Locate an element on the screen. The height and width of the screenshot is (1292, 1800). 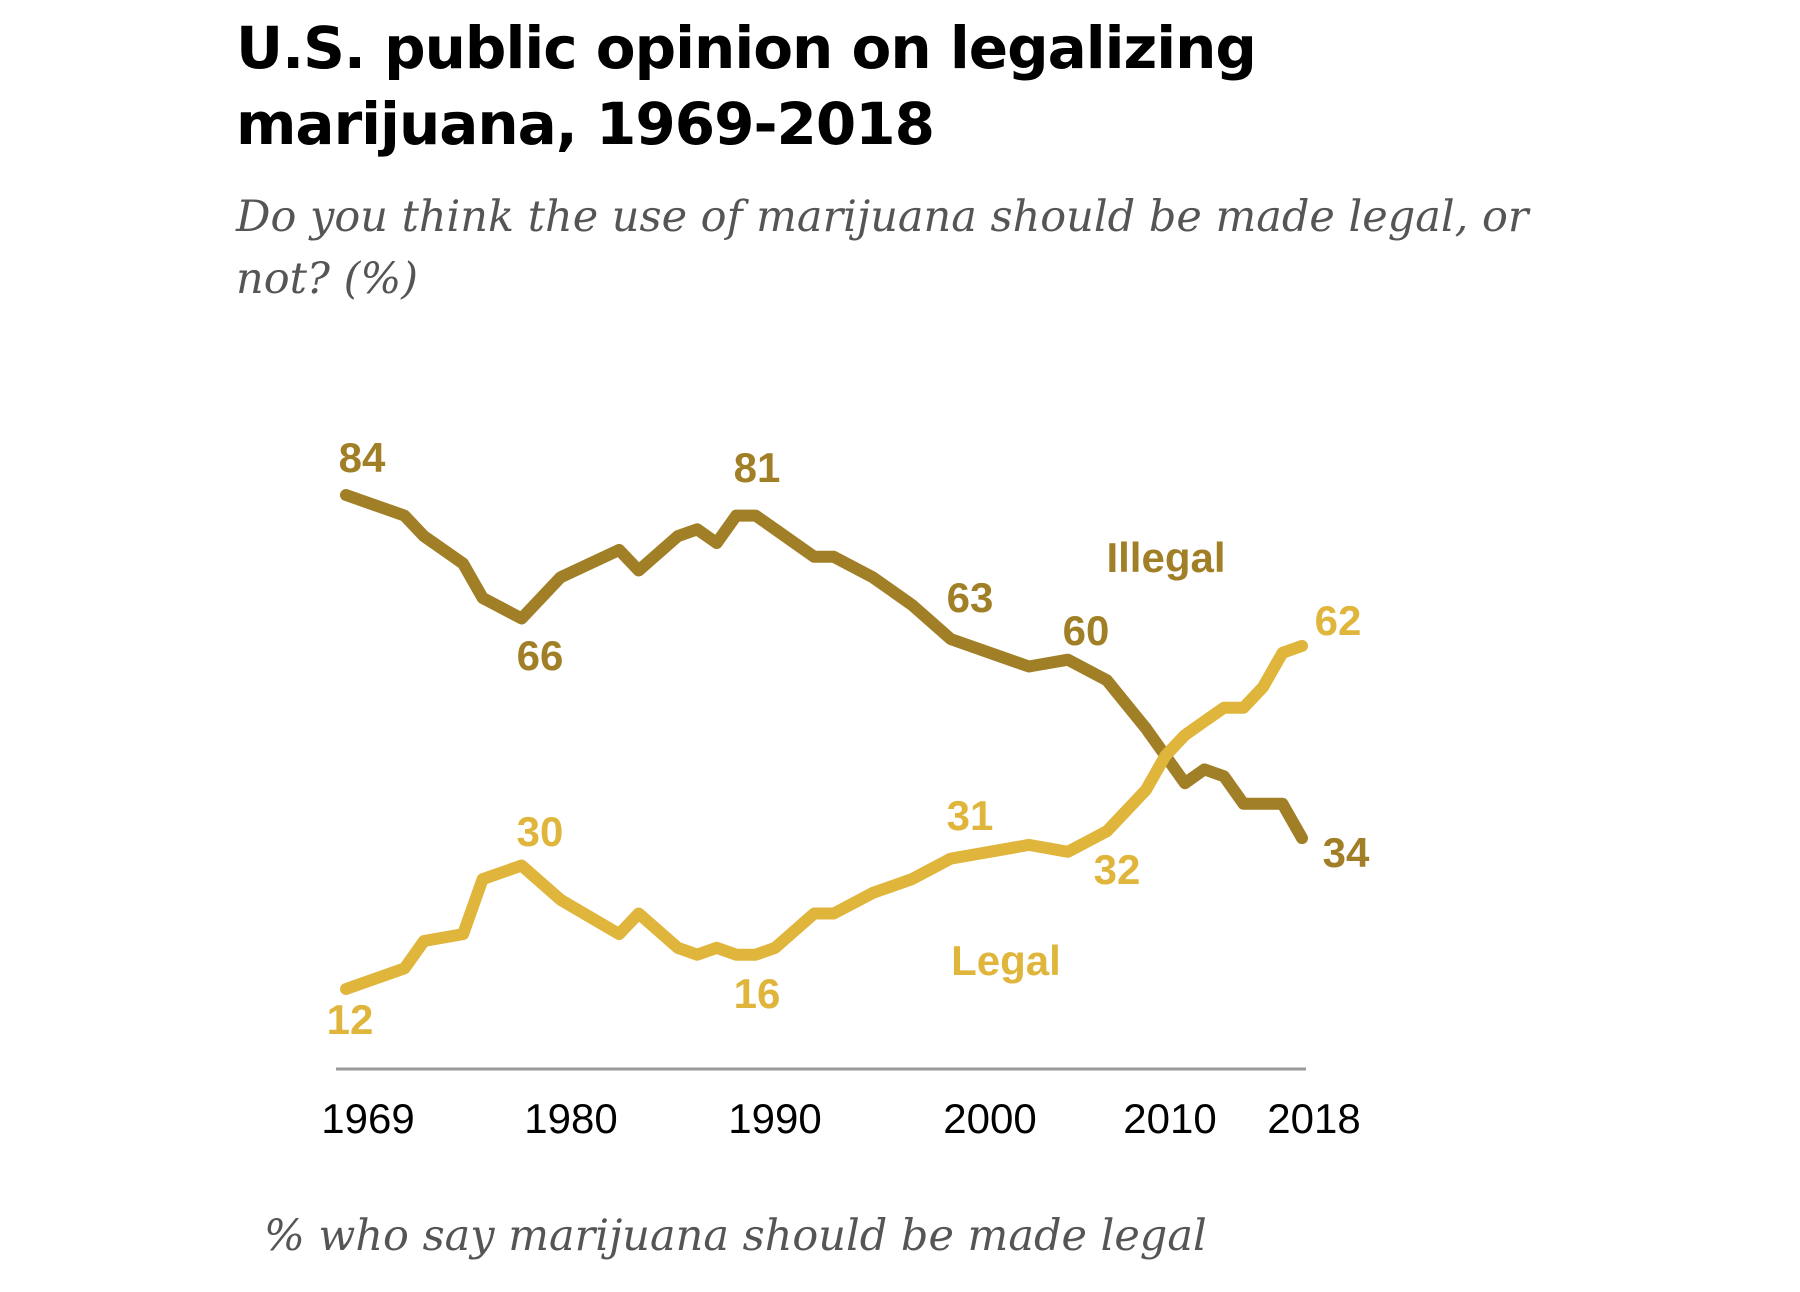
legal-data-label: 31 is located at coordinates (970, 815).